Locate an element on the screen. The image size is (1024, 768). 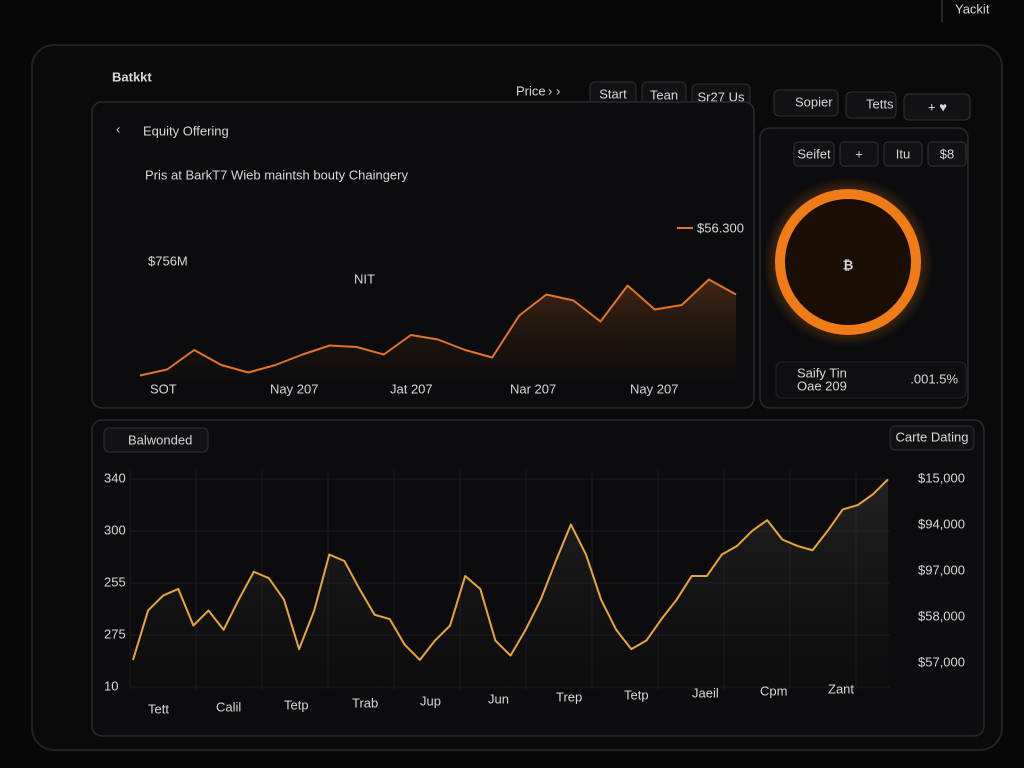
x-tick-label: Nar 207 is located at coordinates (533, 388).